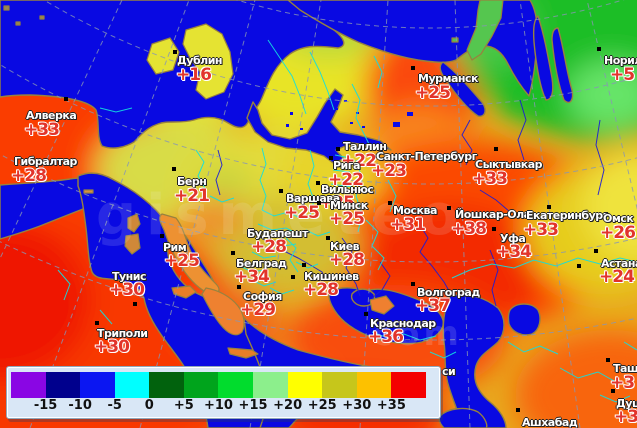 Image resolution: width=637 pixels, height=428 pixels. What do you see at coordinates (346, 165) in the screenshot?
I see `city-label: Рига` at bounding box center [346, 165].